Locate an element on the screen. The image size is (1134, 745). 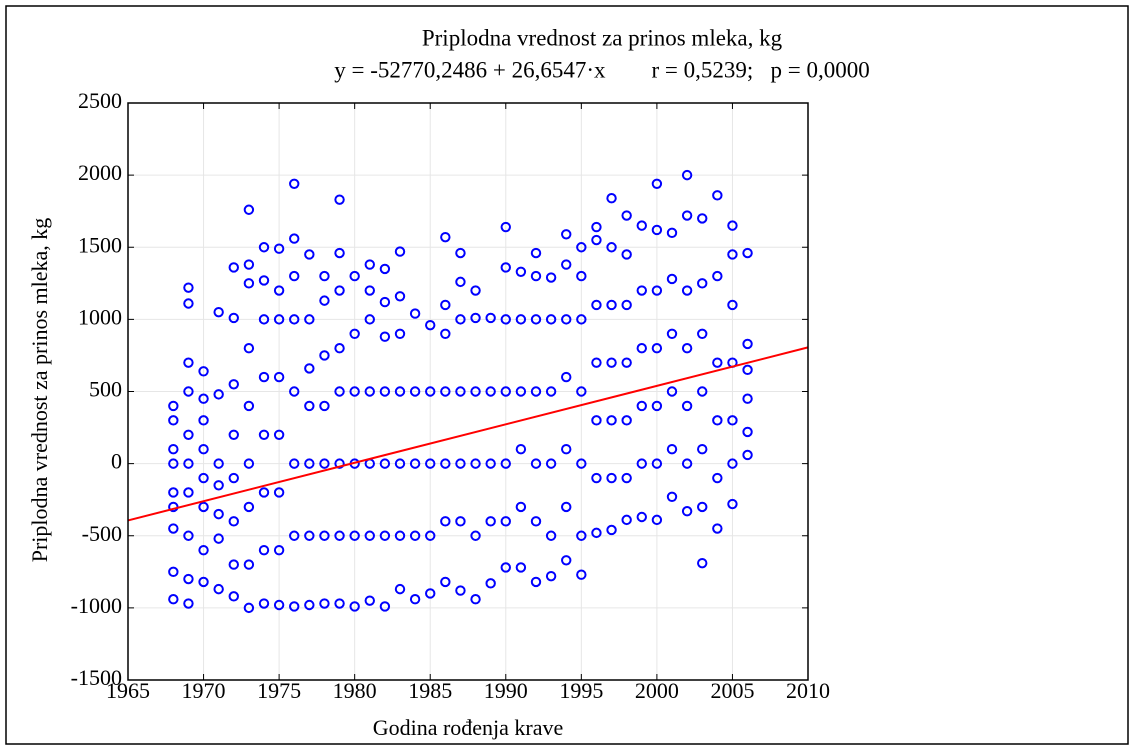
y-axis-label: Priplodna vrednost za prinos mleka, kg is located at coordinates (39, 390).